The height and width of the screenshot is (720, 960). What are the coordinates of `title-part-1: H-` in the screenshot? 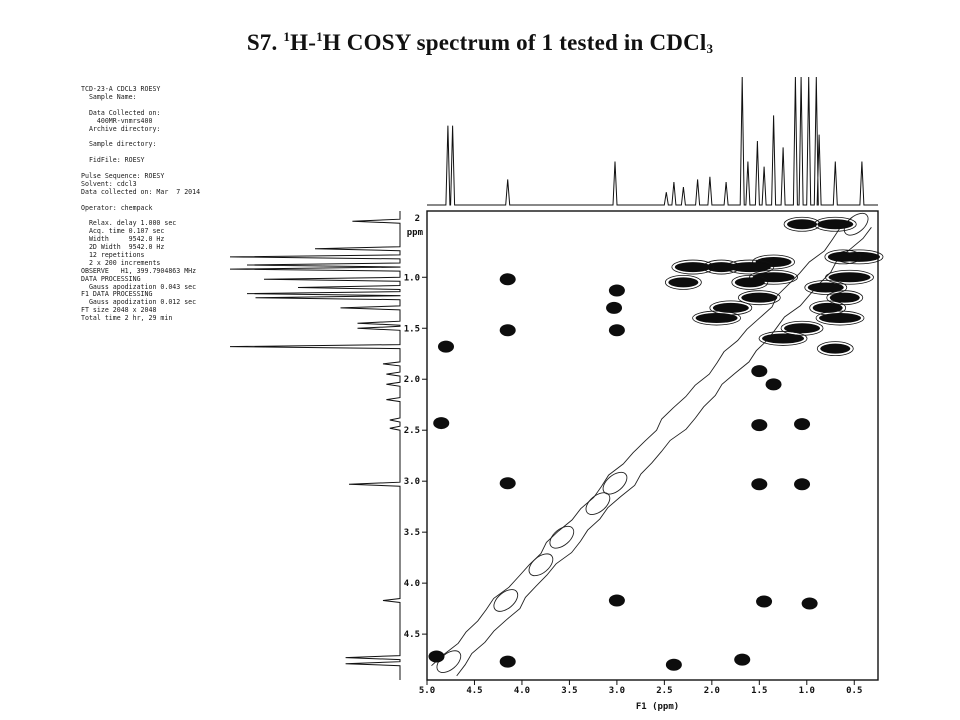 It's located at (303, 43).